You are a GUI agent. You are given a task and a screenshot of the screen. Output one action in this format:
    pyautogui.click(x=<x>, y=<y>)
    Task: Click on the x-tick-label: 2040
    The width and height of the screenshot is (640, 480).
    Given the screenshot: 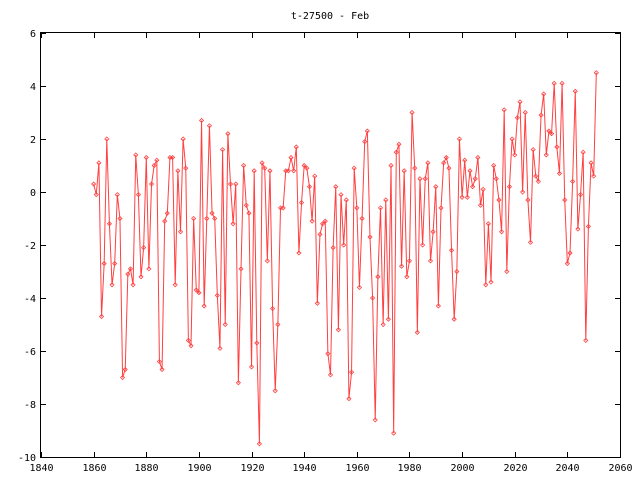 What is the action you would take?
    pyautogui.click(x=567, y=468)
    